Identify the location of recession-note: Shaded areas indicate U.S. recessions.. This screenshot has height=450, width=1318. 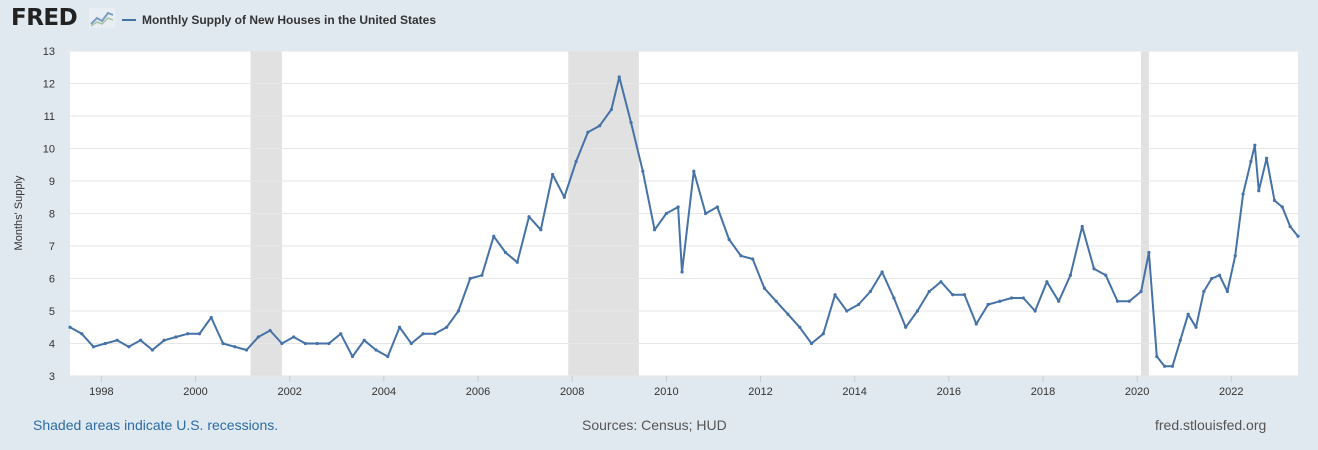
(156, 425).